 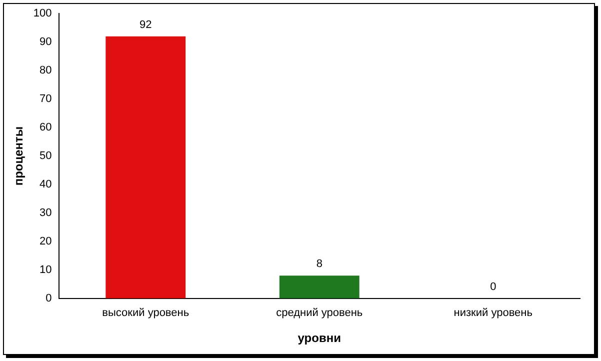 I want to click on y-tick-label: 0, so click(x=49, y=298).